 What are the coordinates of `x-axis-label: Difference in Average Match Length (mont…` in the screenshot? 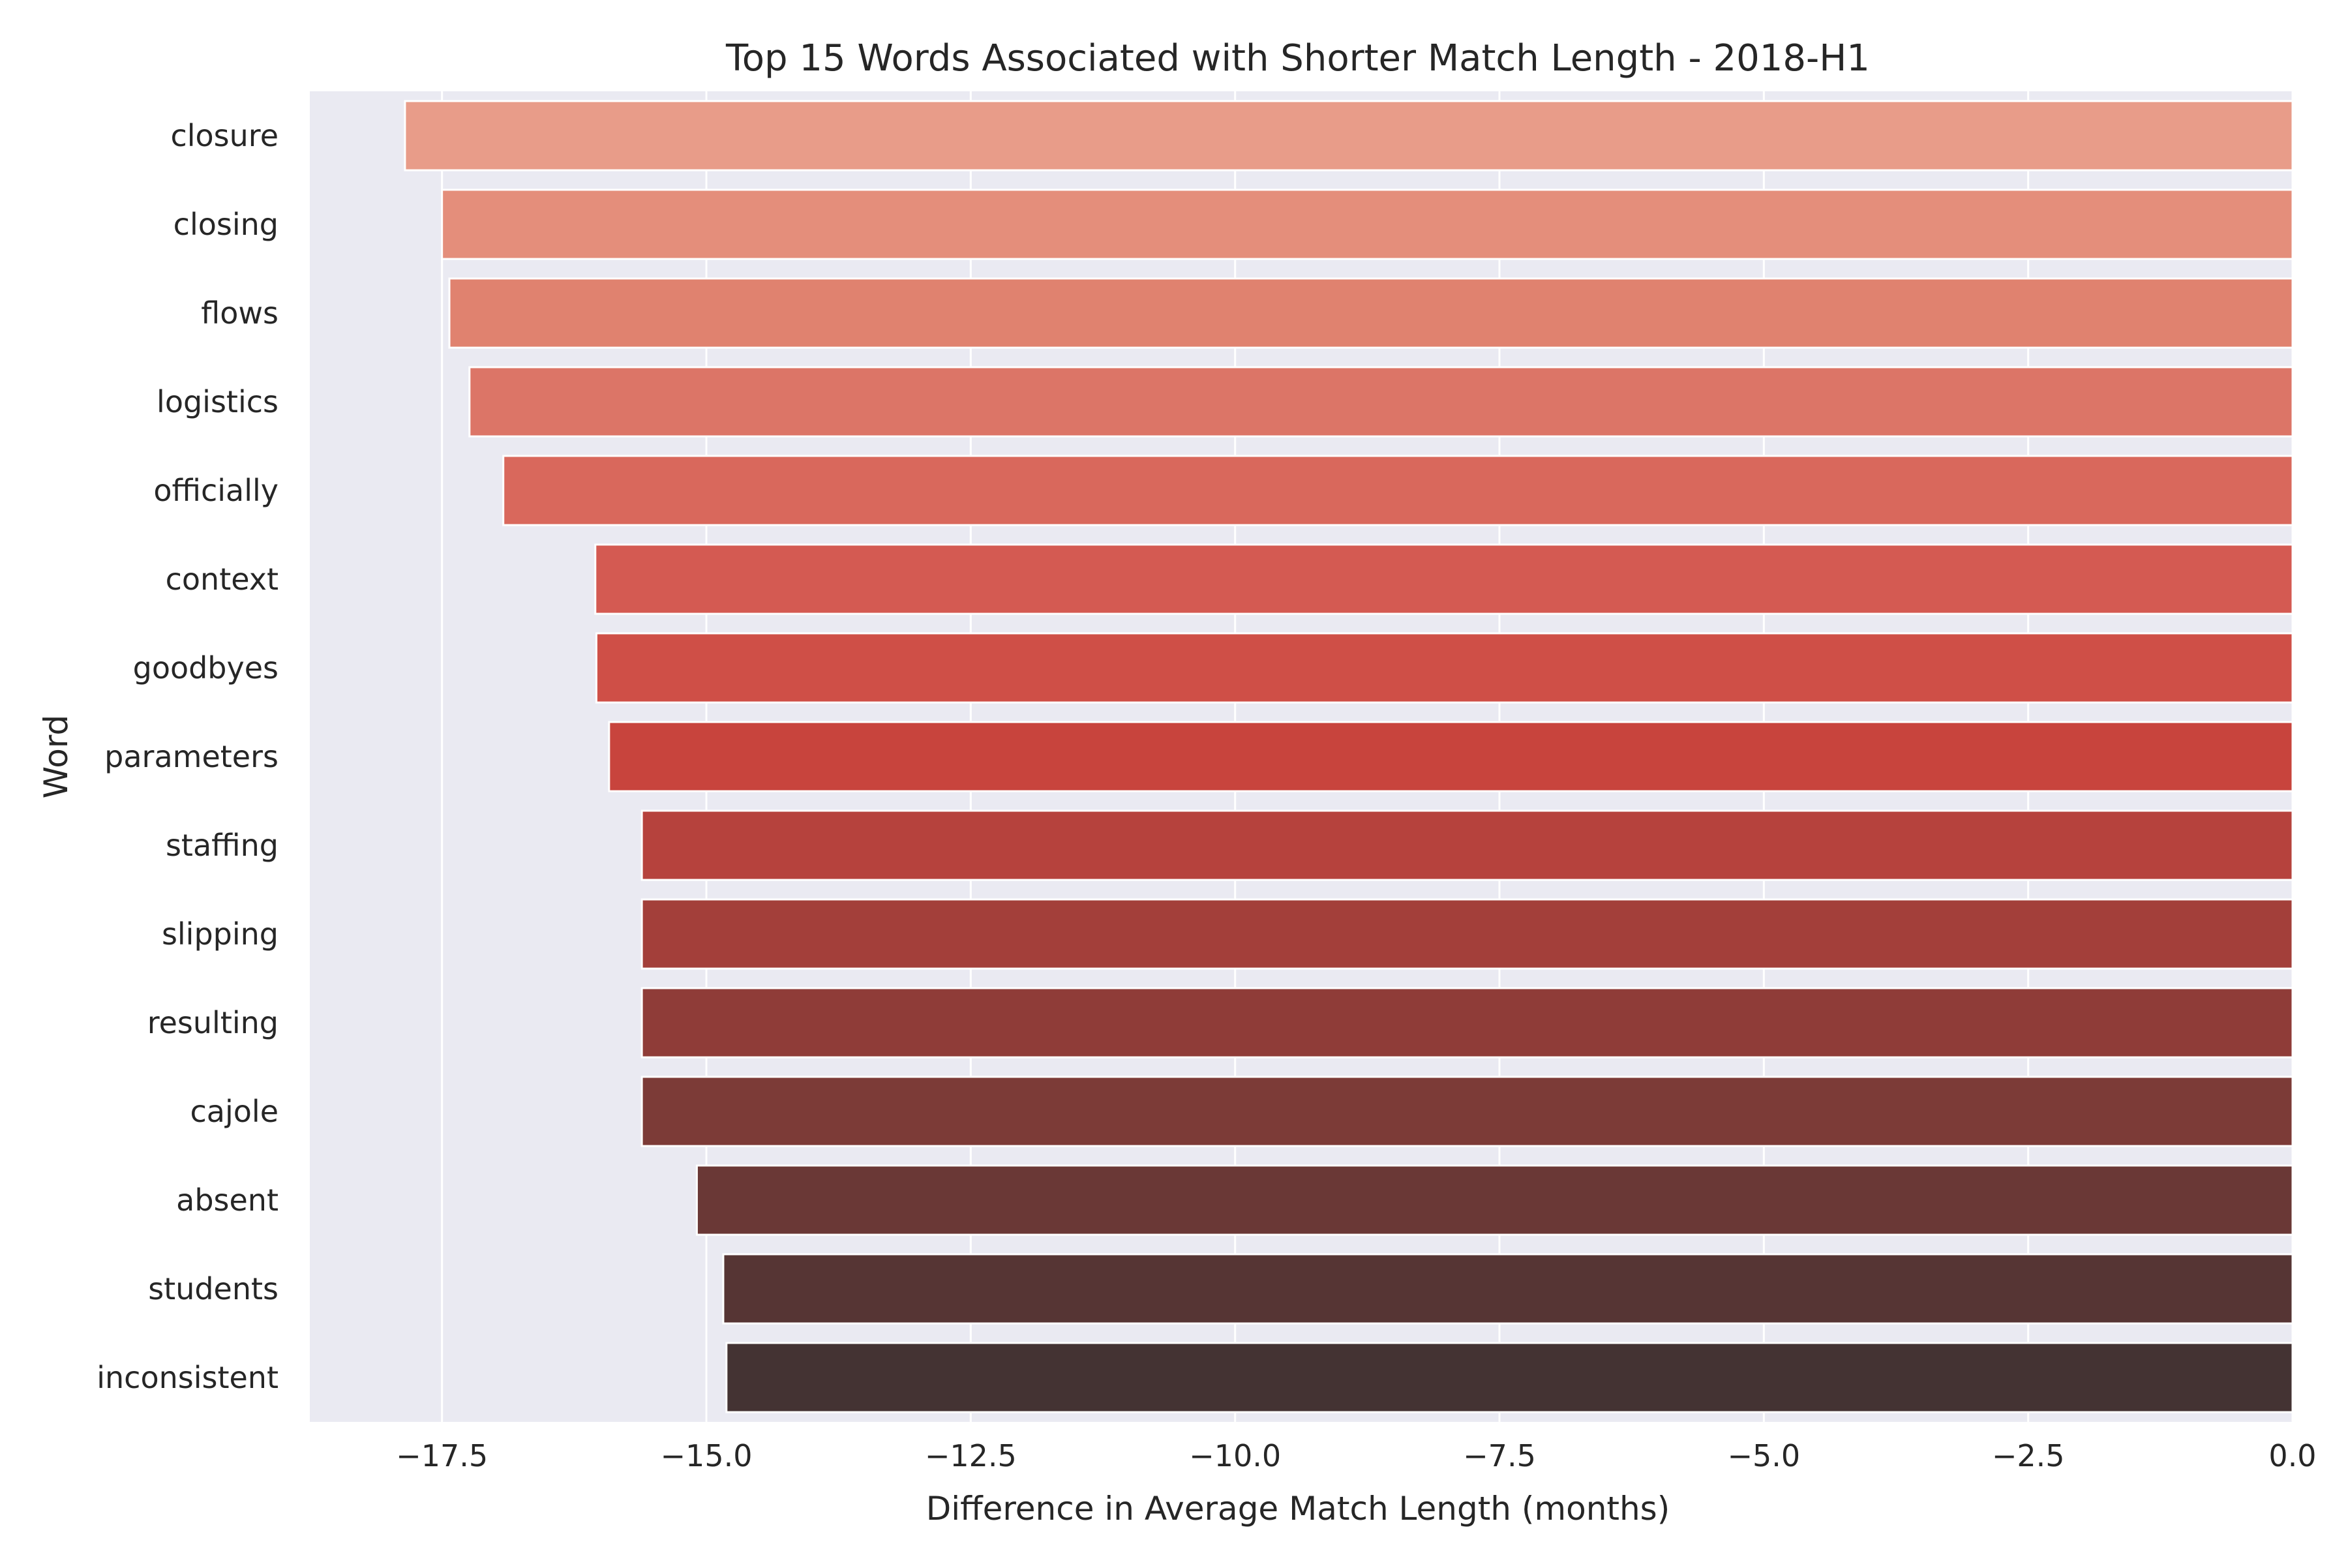 It's located at (1298, 1509).